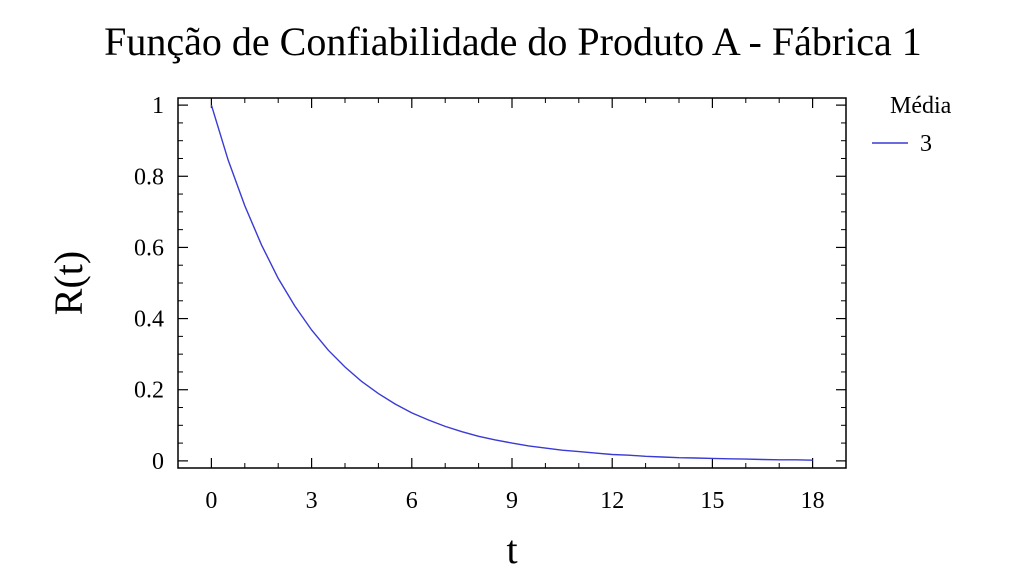  Describe the element at coordinates (712, 501) in the screenshot. I see `x-tick-label: 15` at that location.